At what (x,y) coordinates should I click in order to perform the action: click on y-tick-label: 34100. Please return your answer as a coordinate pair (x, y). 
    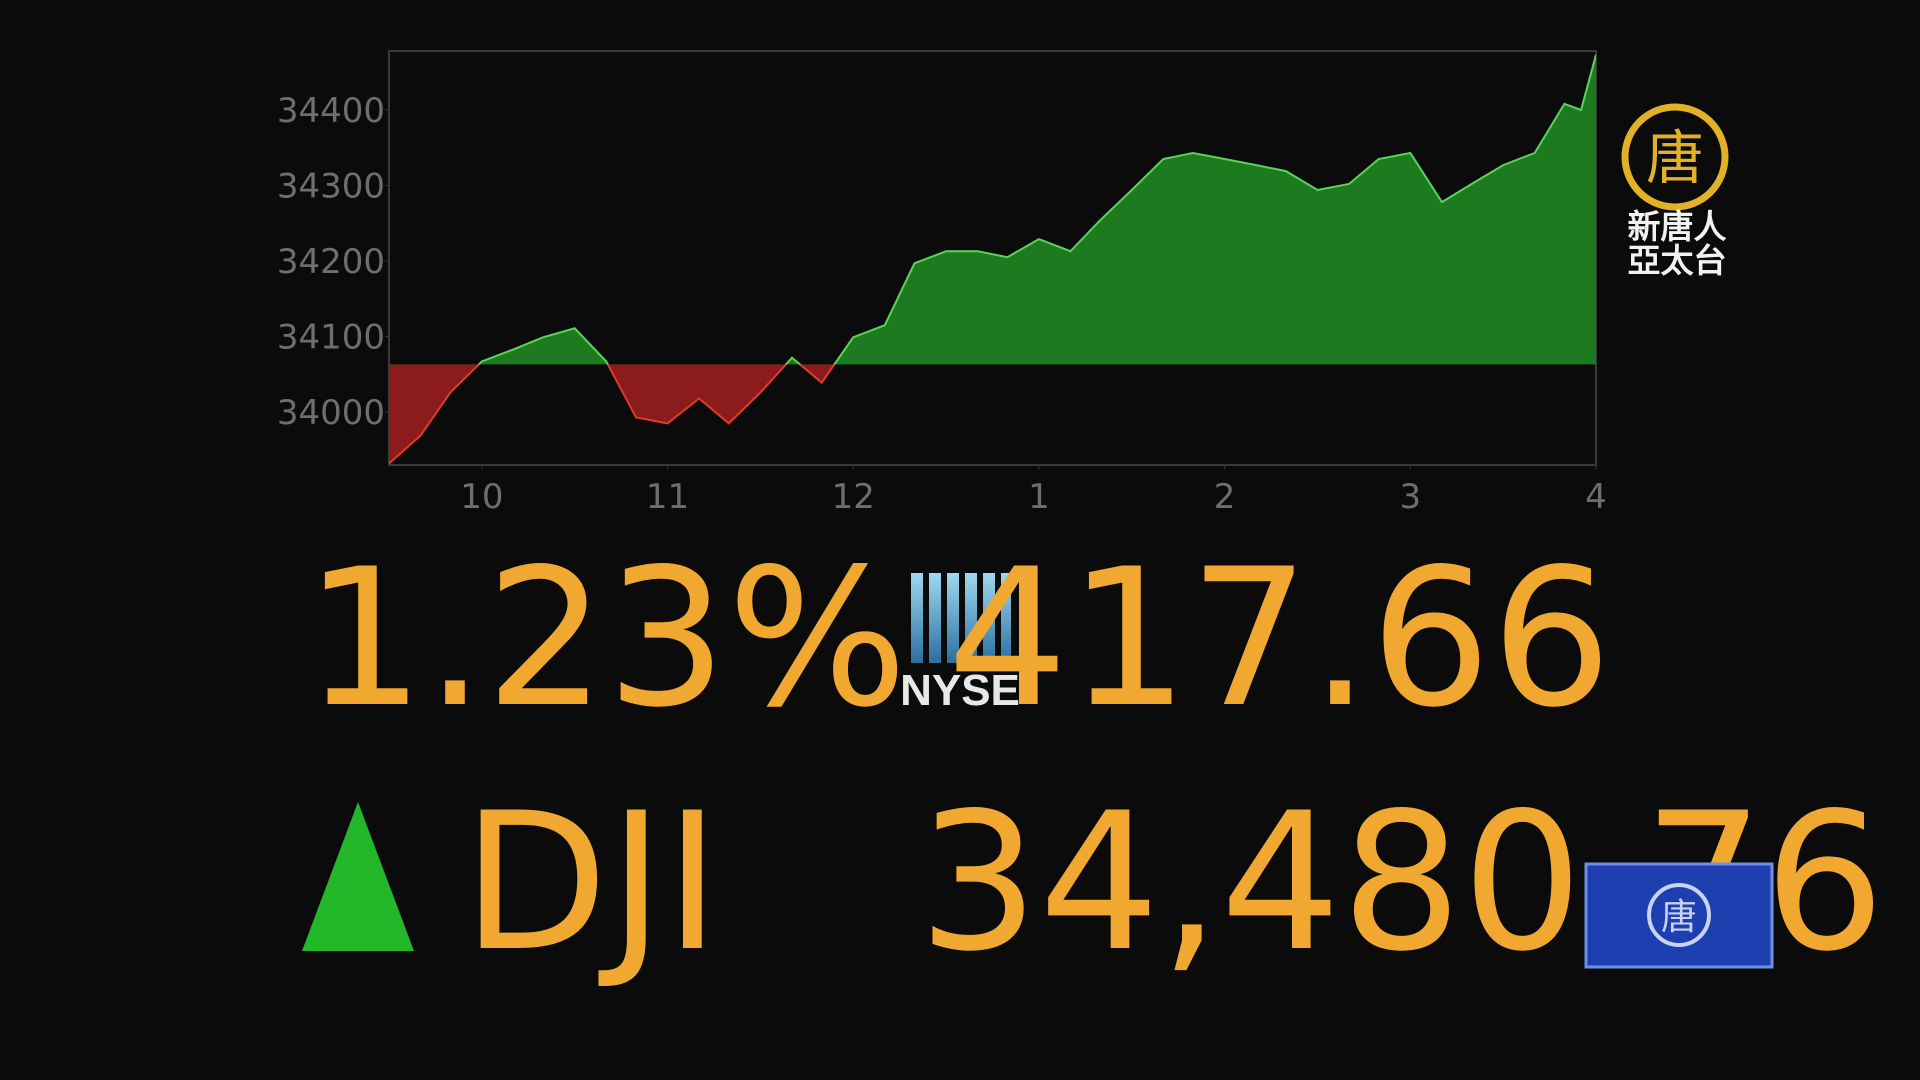
    Looking at the image, I should click on (331, 338).